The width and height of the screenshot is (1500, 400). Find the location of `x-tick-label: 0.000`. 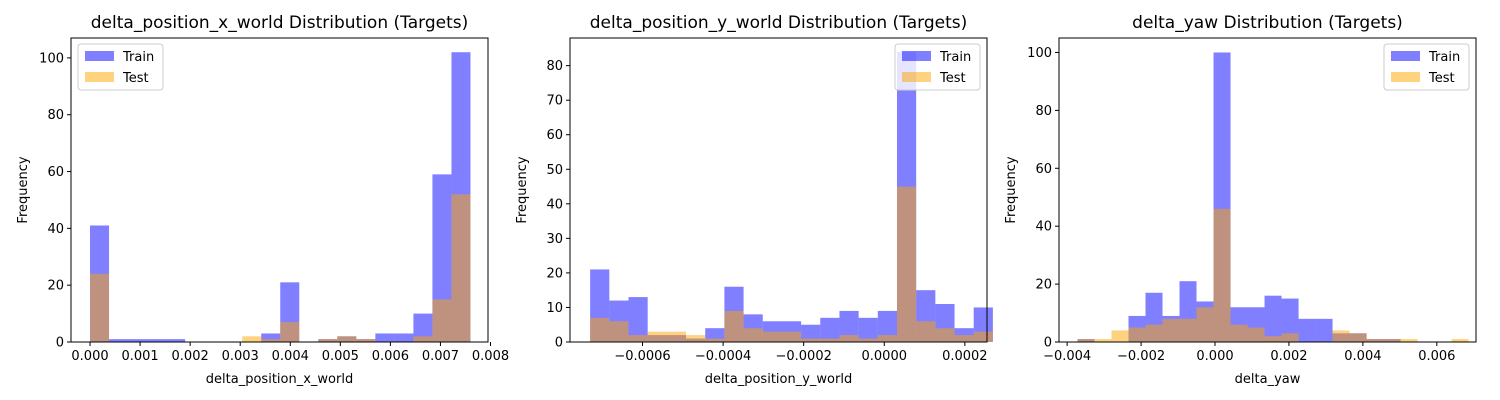

x-tick-label: 0.000 is located at coordinates (1214, 356).